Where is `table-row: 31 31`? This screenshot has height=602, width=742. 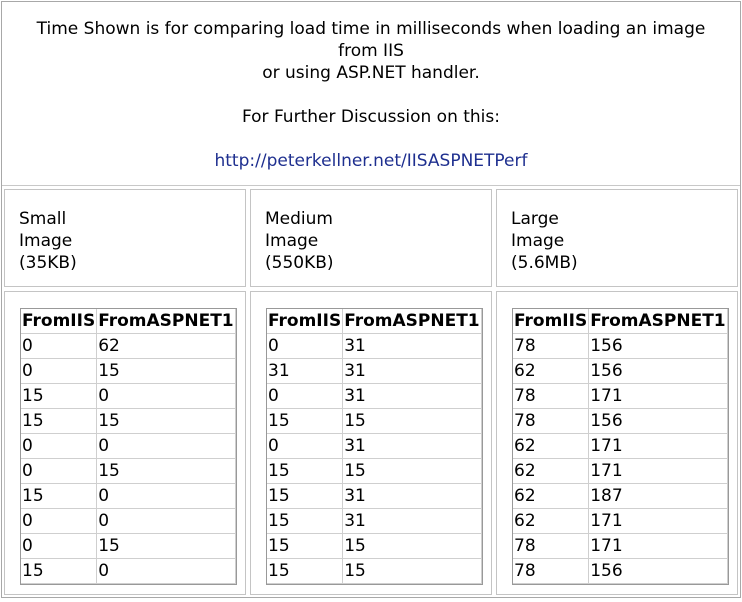
table-row: 31 31 is located at coordinates (374, 371).